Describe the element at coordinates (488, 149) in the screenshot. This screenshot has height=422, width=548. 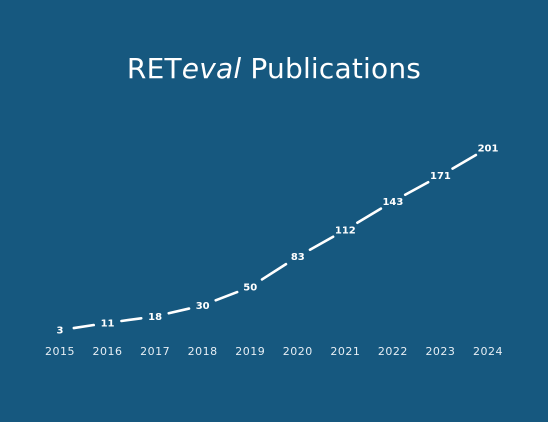
I see `data-label: 201` at that location.